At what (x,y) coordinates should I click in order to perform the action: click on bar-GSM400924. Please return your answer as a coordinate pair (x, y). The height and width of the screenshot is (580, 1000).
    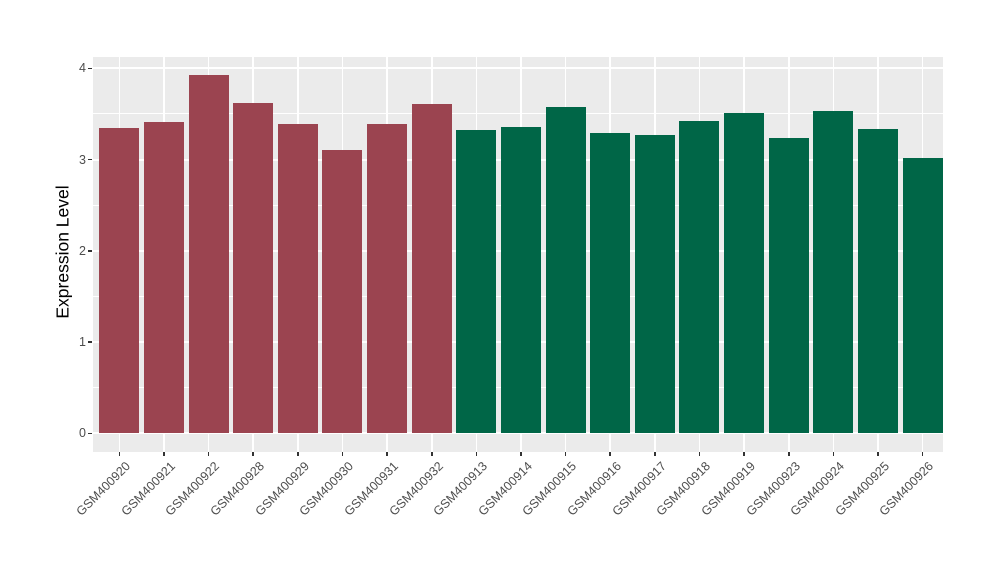
    Looking at the image, I should click on (833, 272).